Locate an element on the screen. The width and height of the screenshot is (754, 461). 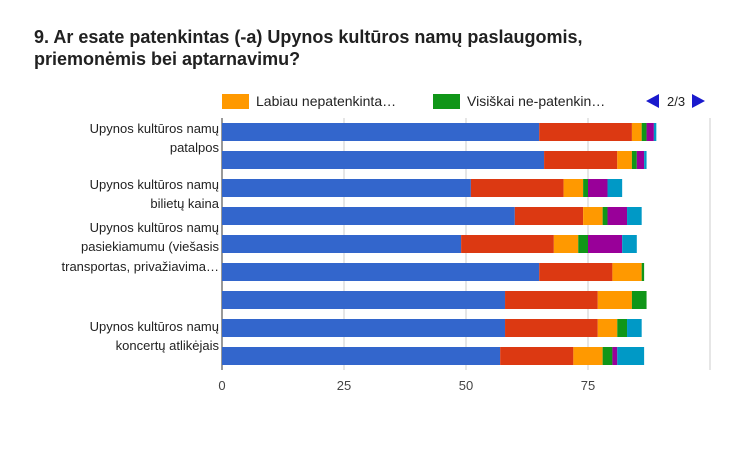
x-tick-label: 0 is located at coordinates (221, 385).